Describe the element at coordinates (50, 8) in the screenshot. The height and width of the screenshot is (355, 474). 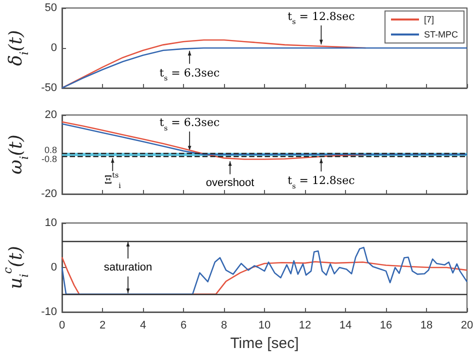
I see `y-tick-label: 50` at that location.